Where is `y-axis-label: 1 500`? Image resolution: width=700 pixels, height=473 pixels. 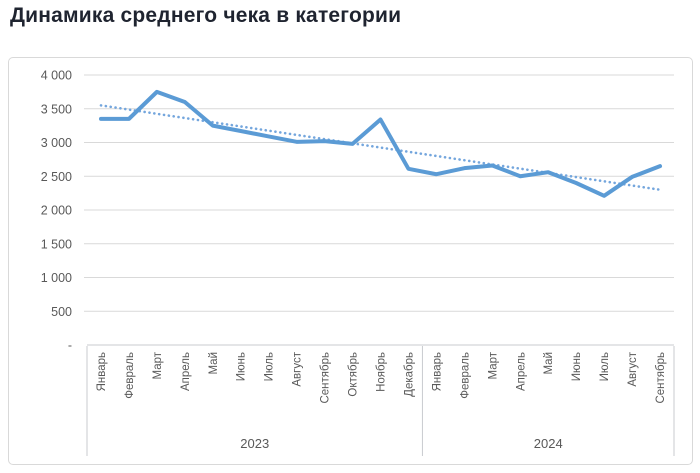 y-axis-label: 1 500 is located at coordinates (56, 244).